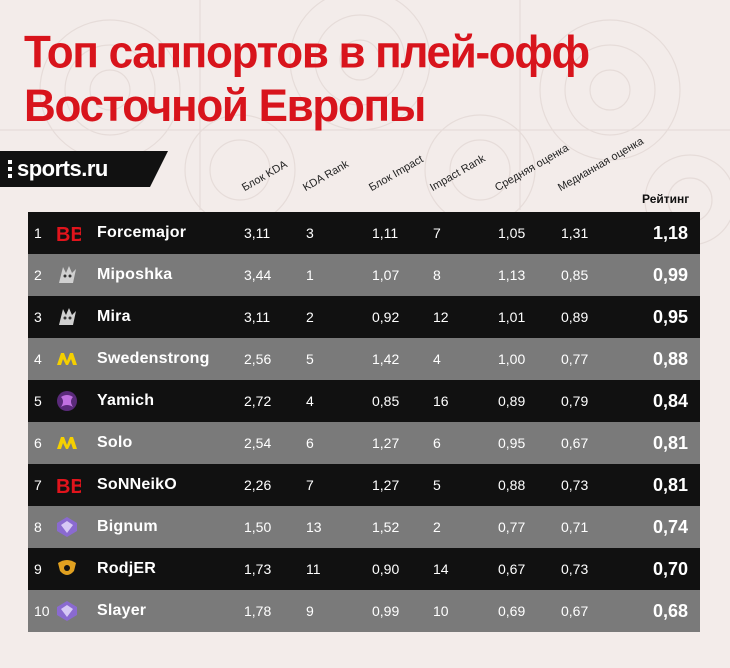 This screenshot has width=730, height=668. What do you see at coordinates (666, 199) in the screenshot?
I see `col-header-rating: Рейтинг` at bounding box center [666, 199].